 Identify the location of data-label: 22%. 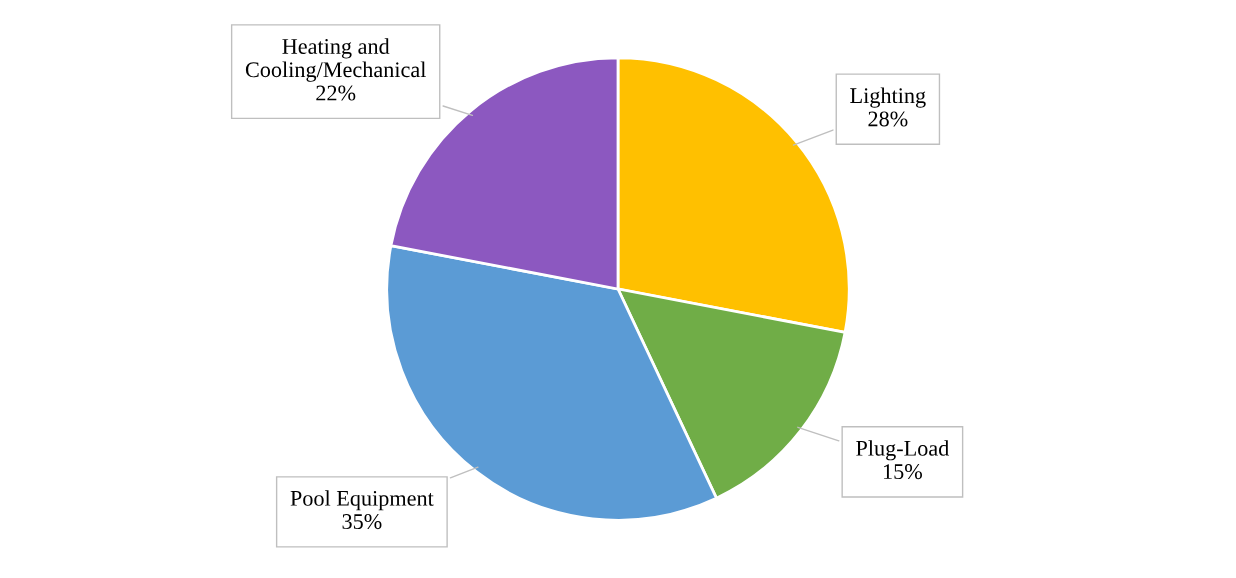
(336, 93).